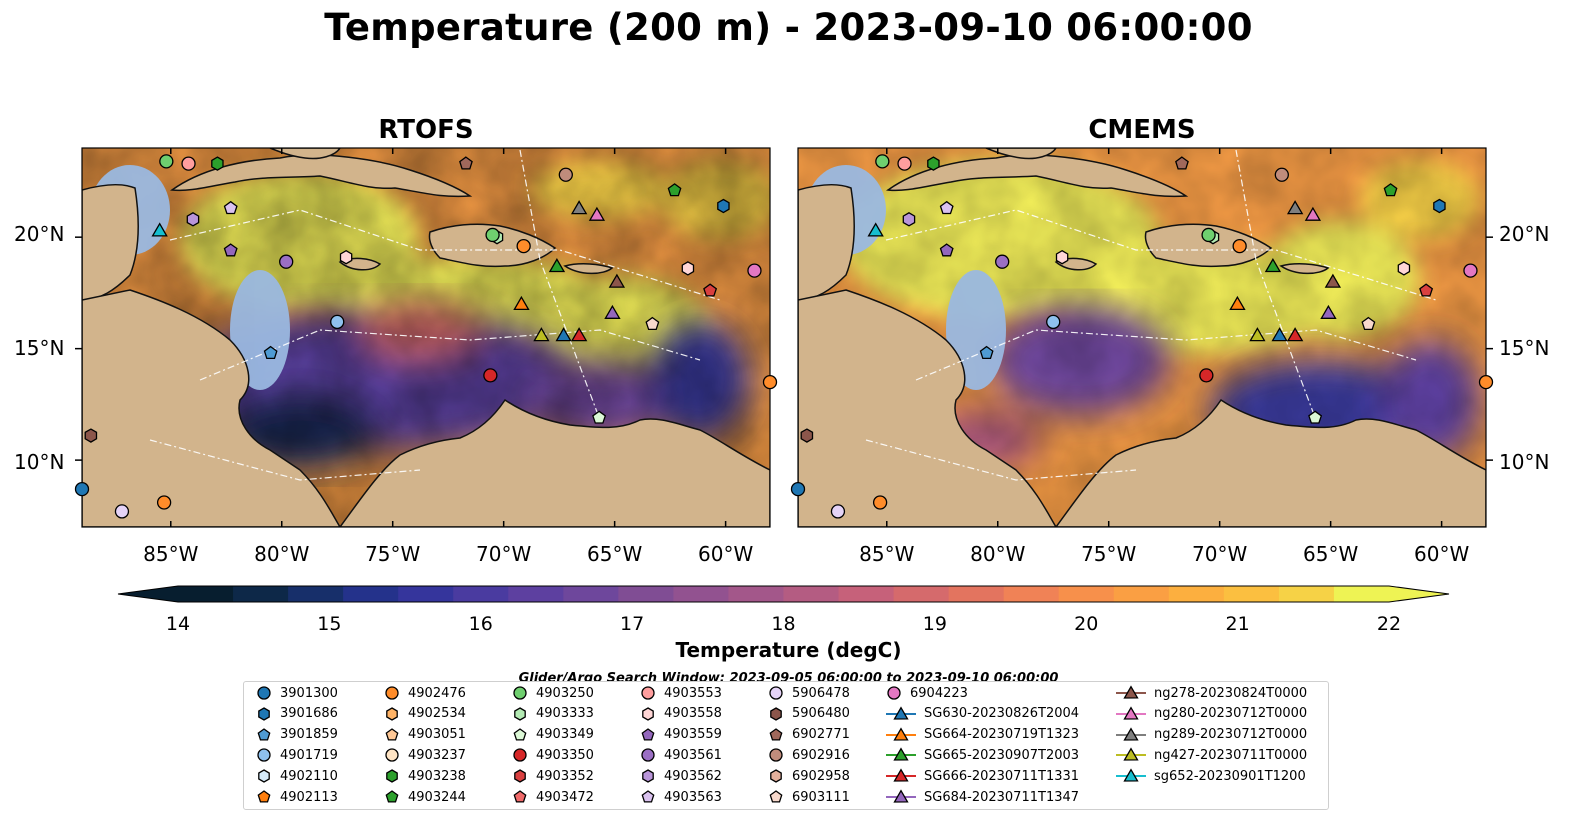 The height and width of the screenshot is (827, 1577). What do you see at coordinates (821, 755) in the screenshot?
I see `legend-label: 6902916` at bounding box center [821, 755].